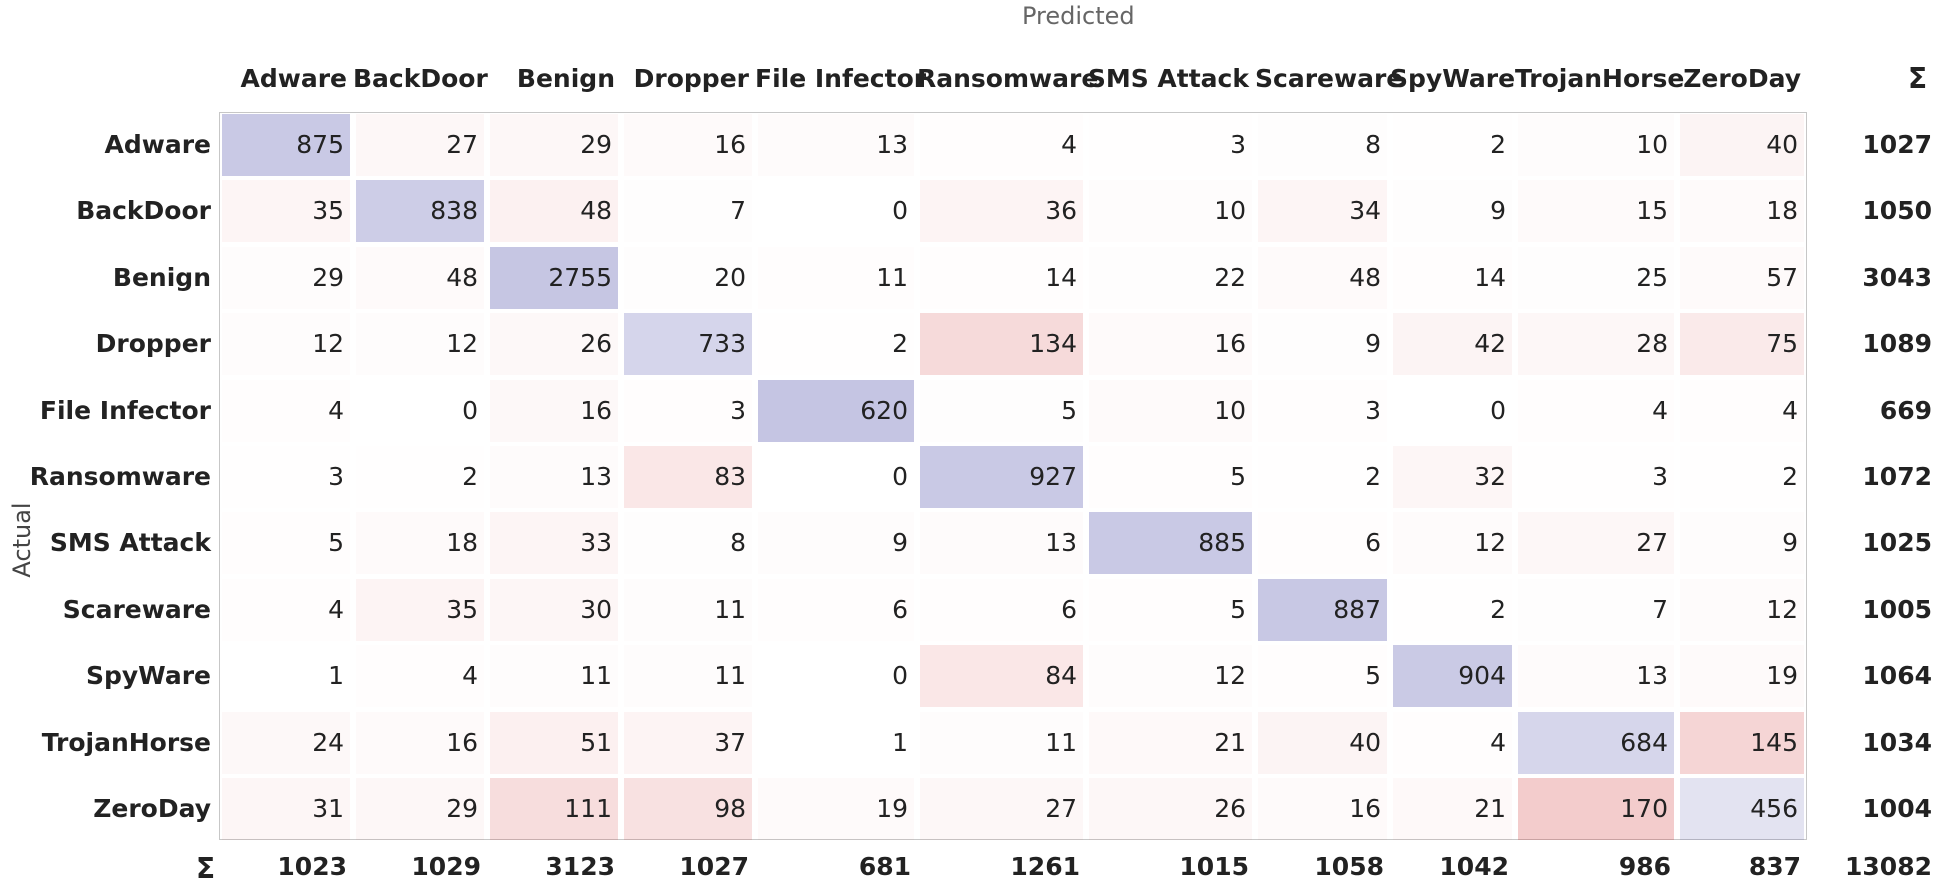 The height and width of the screenshot is (893, 1938). What do you see at coordinates (1001, 211) in the screenshot?
I see `matrix-cell: 36` at bounding box center [1001, 211].